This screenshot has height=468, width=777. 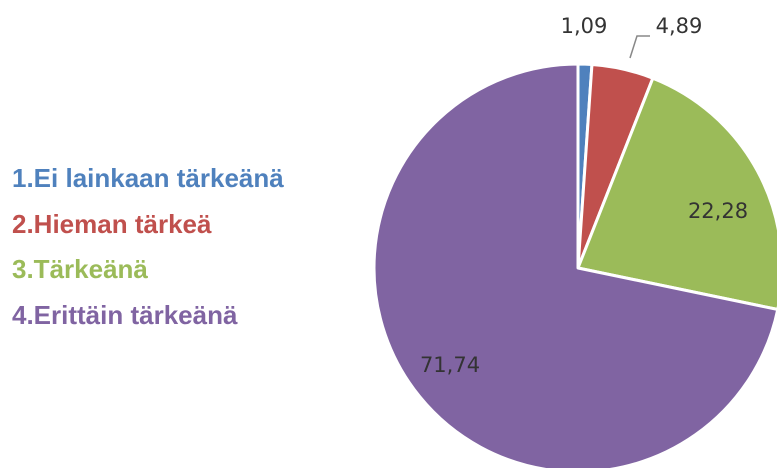 What do you see at coordinates (639, 47) in the screenshot?
I see `leader-line` at bounding box center [639, 47].